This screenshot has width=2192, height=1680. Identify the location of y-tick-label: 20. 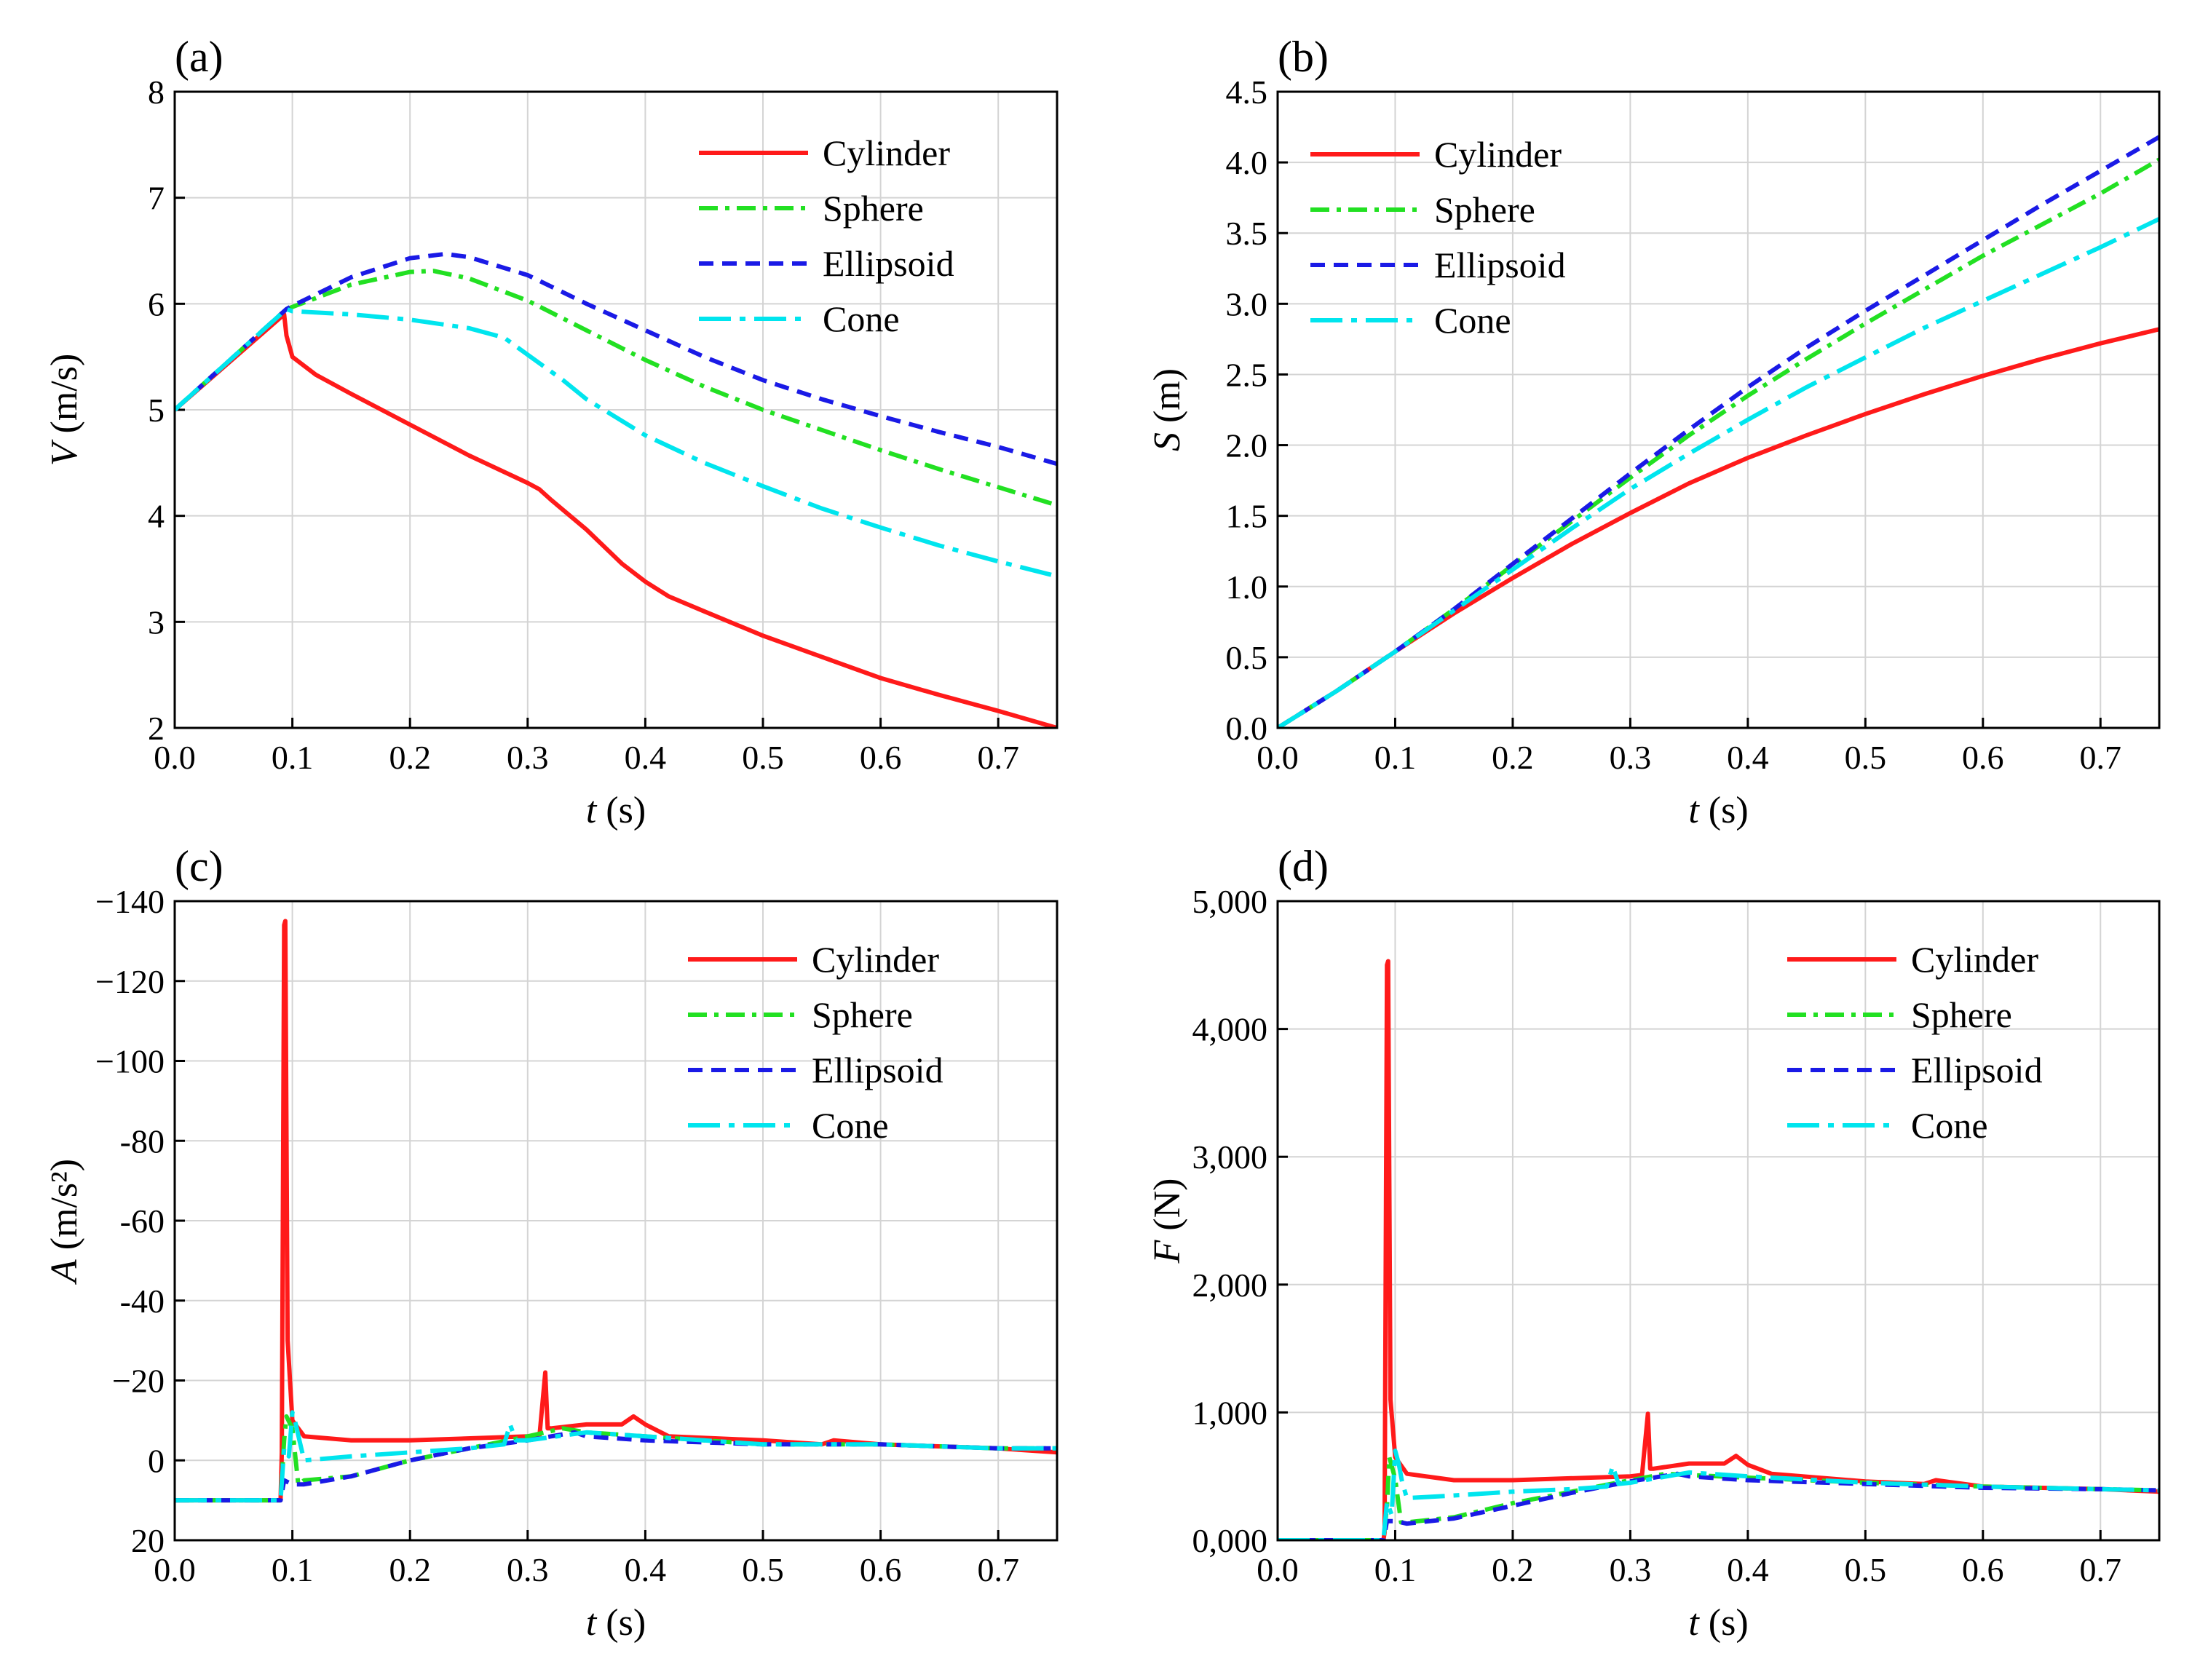
(148, 1540).